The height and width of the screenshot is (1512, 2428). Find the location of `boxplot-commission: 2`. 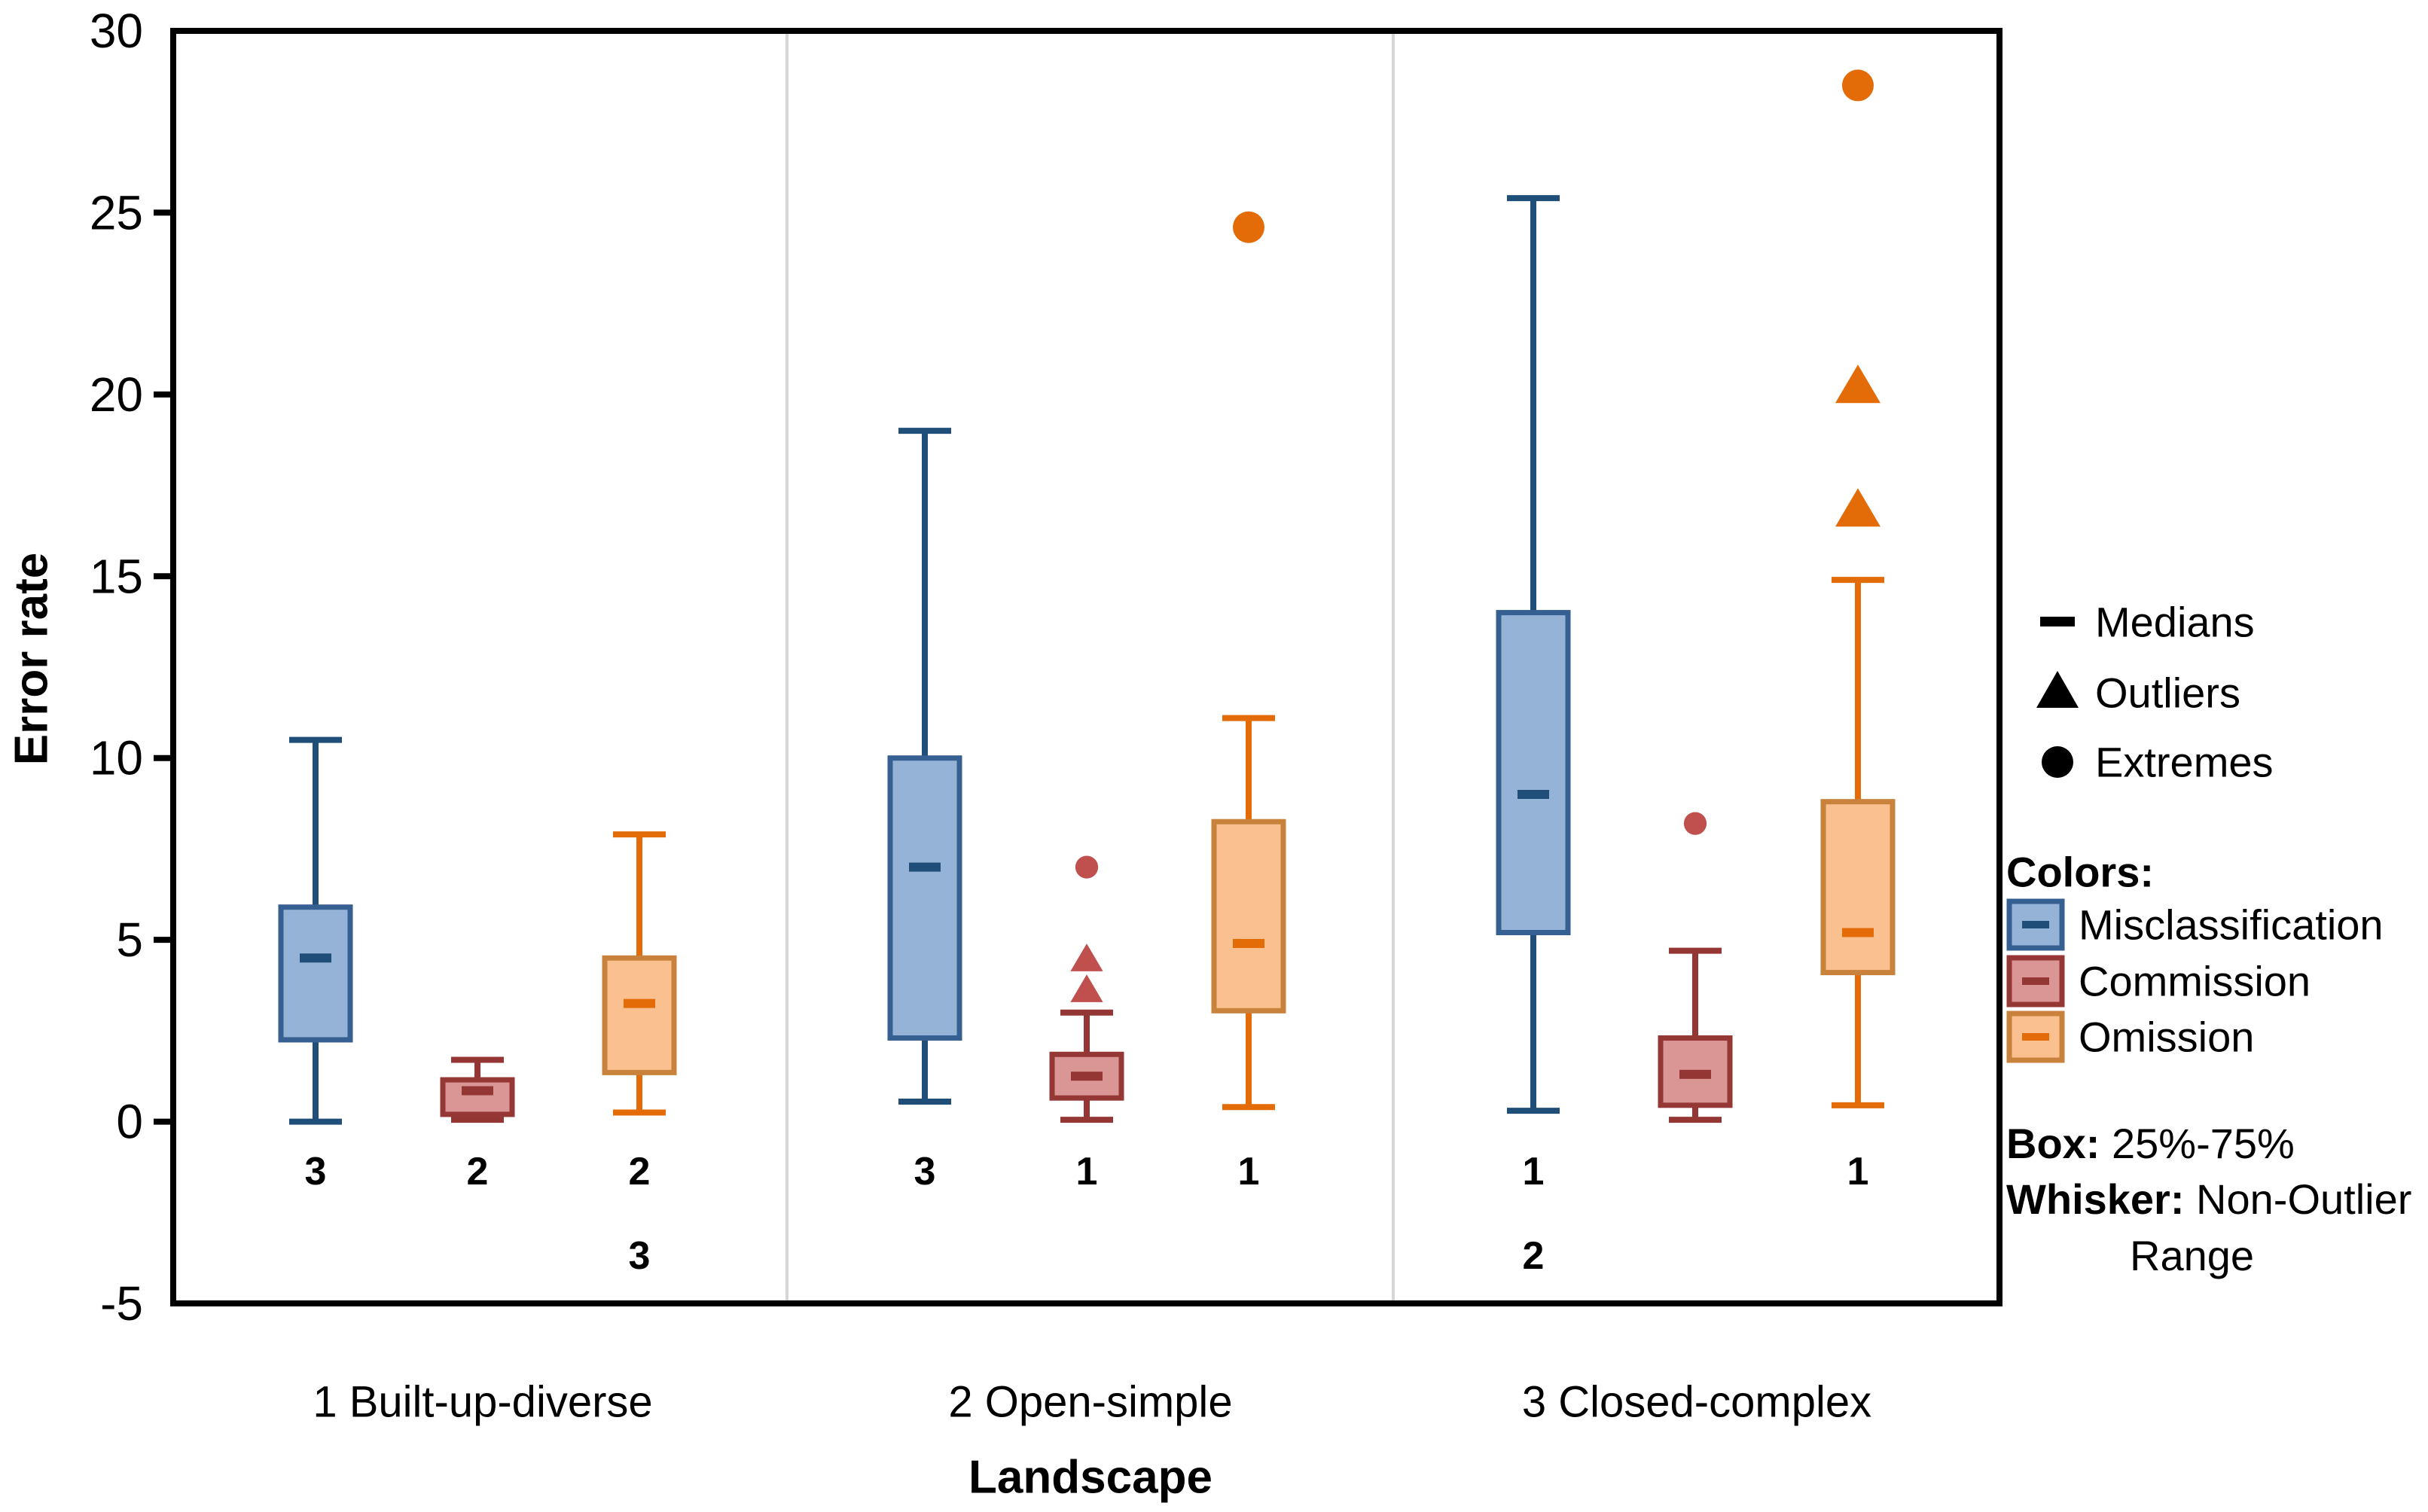

boxplot-commission: 2 is located at coordinates (477, 1124).